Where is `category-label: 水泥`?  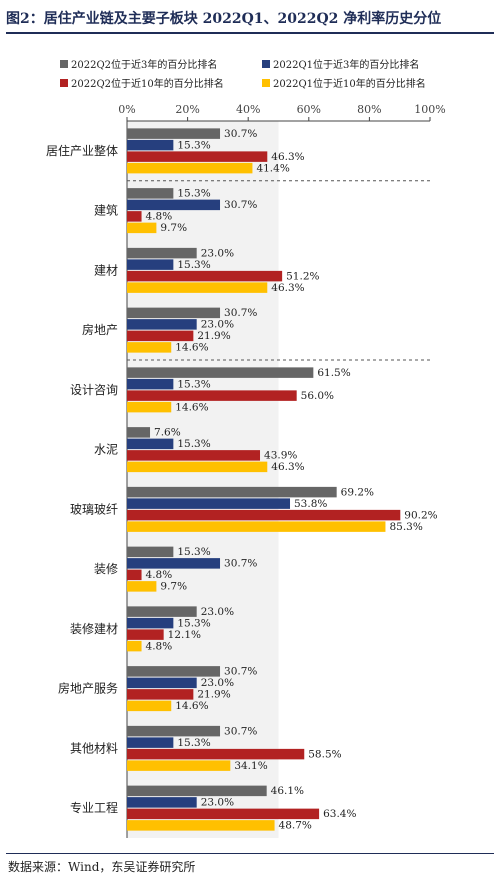
category-label: 水泥 is located at coordinates (106, 450).